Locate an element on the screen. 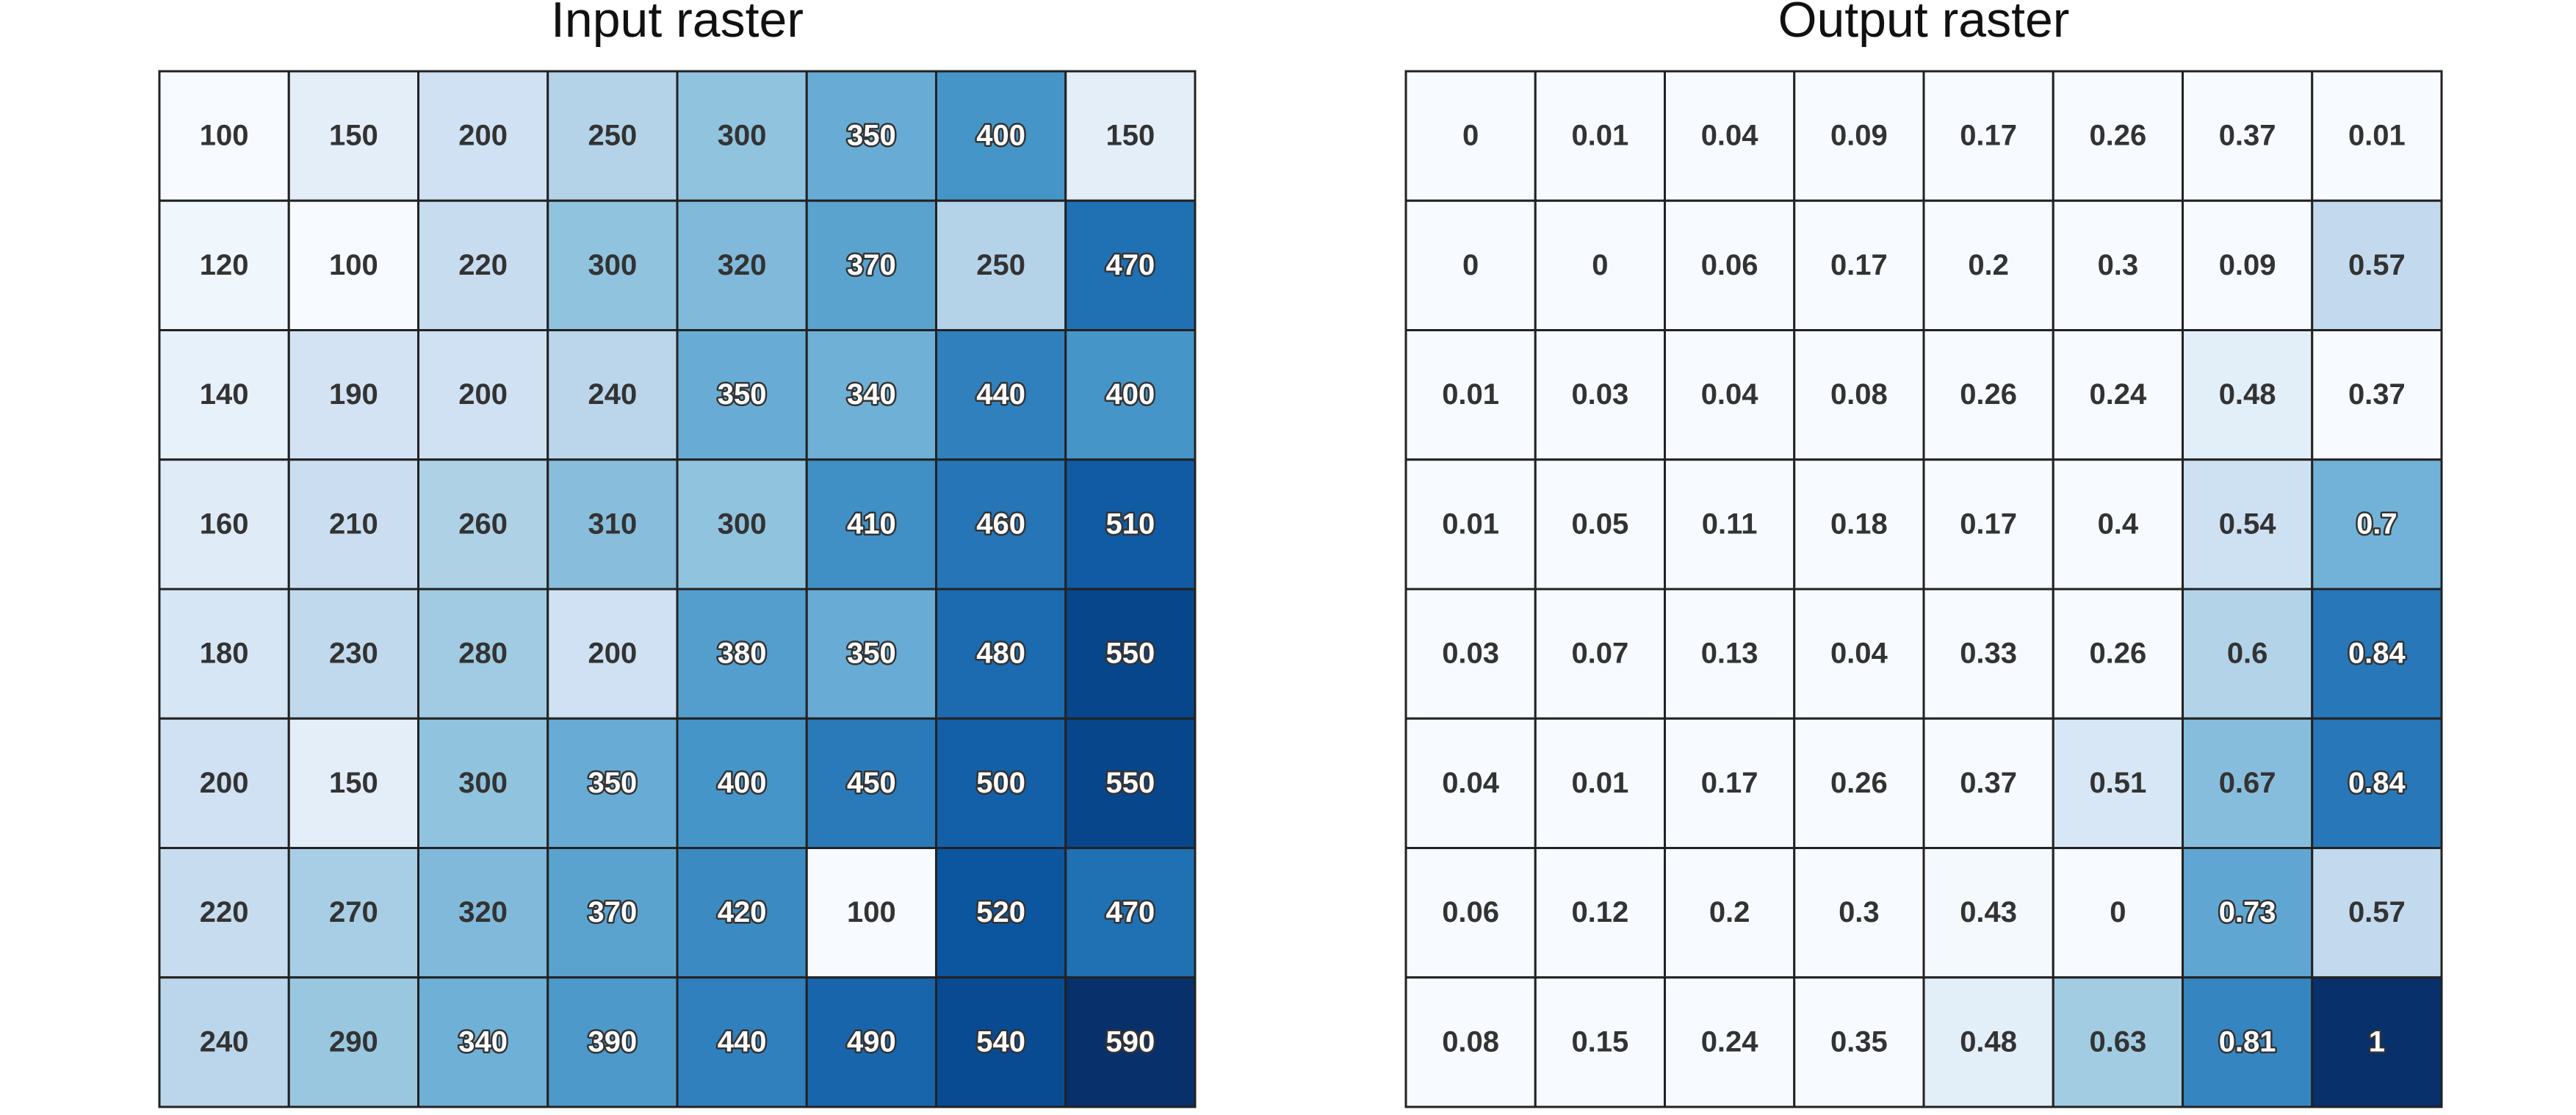 The height and width of the screenshot is (1115, 2576). cell-label: 0.54 is located at coordinates (2248, 524).